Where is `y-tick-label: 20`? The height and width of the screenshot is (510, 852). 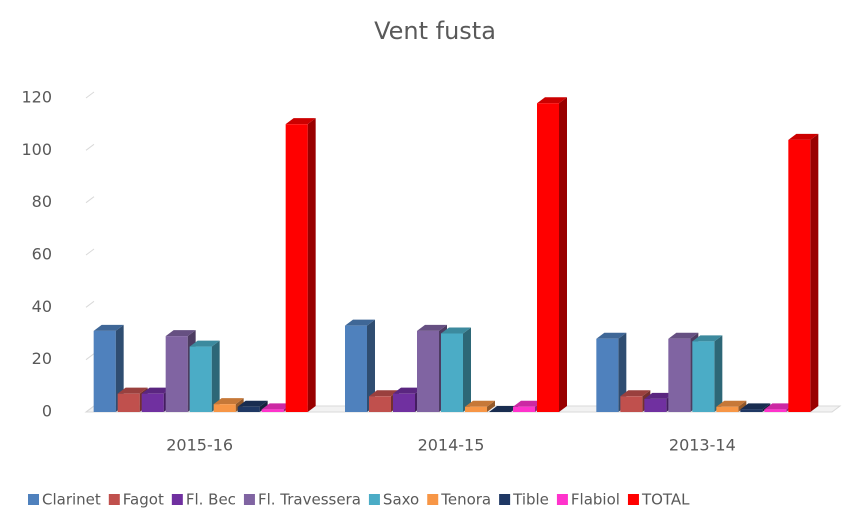 y-tick-label: 20 is located at coordinates (42, 358).